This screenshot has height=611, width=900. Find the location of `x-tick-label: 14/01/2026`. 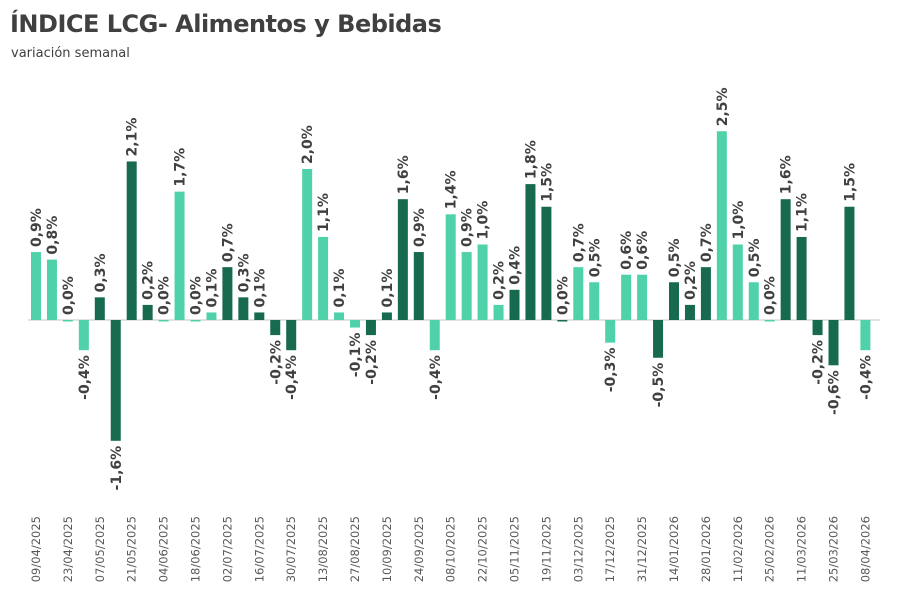

x-tick-label: 14/01/2026 is located at coordinates (674, 549).